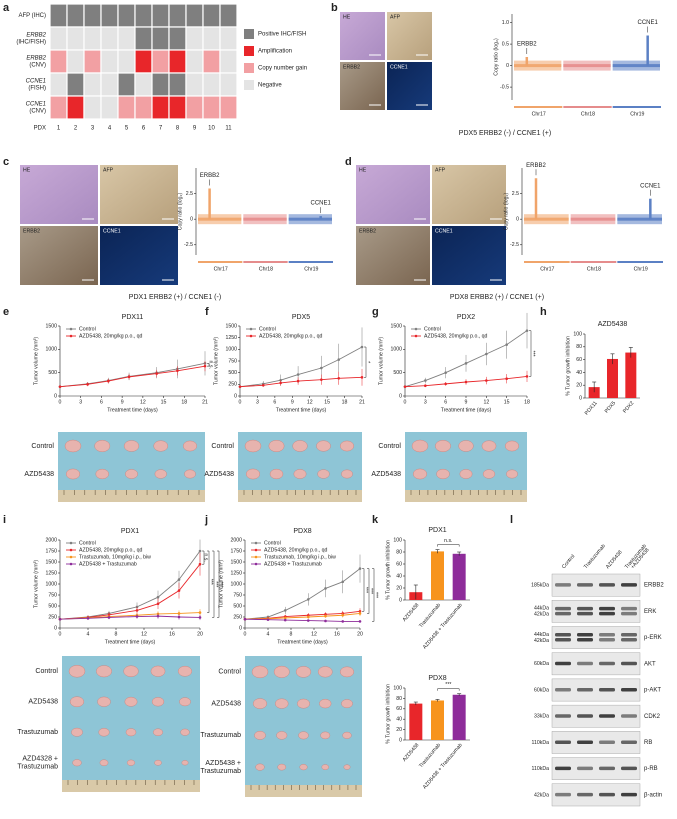  Describe the element at coordinates (591, 408) in the screenshot. I see `x-tick-label: PDX11` at that location.